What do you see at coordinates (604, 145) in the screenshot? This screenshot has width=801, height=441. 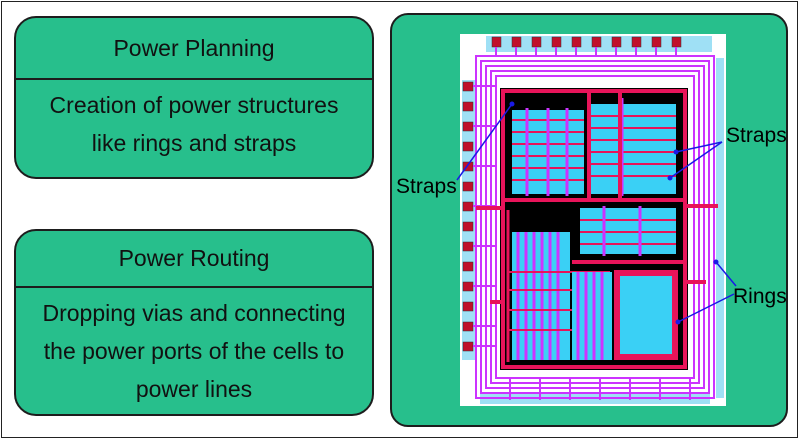 I see `vertical-straps` at bounding box center [604, 145].